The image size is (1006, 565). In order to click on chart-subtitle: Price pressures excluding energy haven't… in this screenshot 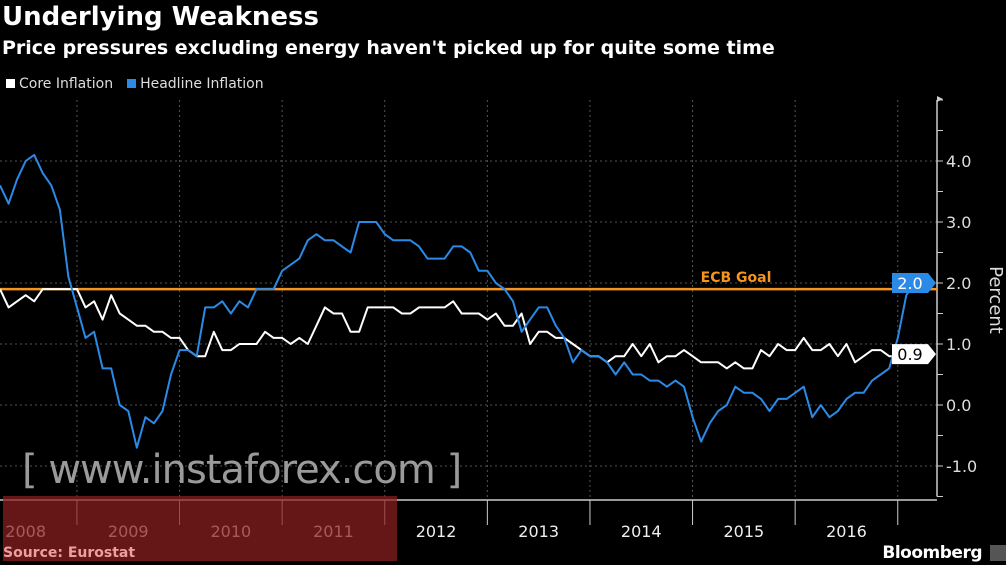, I will do `click(388, 48)`.